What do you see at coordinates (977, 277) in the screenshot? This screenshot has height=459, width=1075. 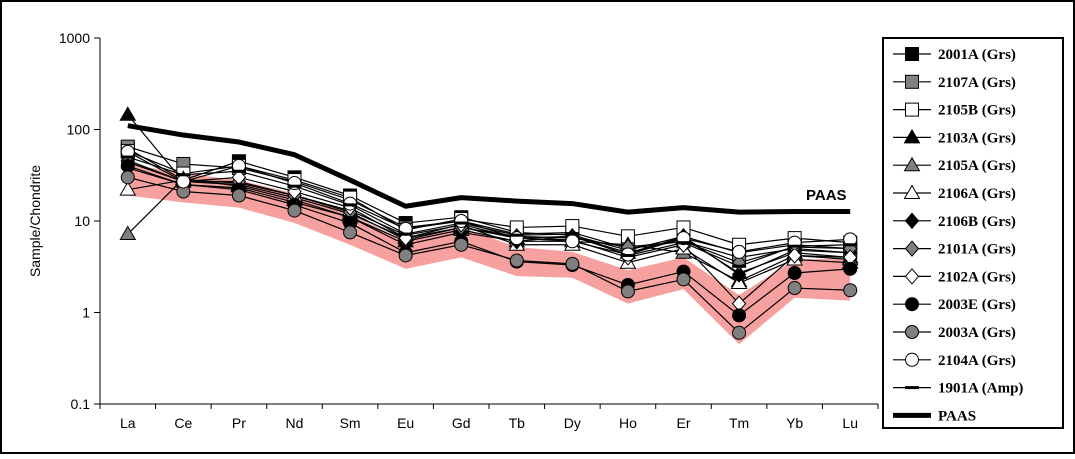 I see `legend-label: 2102A (Grs)` at bounding box center [977, 277].